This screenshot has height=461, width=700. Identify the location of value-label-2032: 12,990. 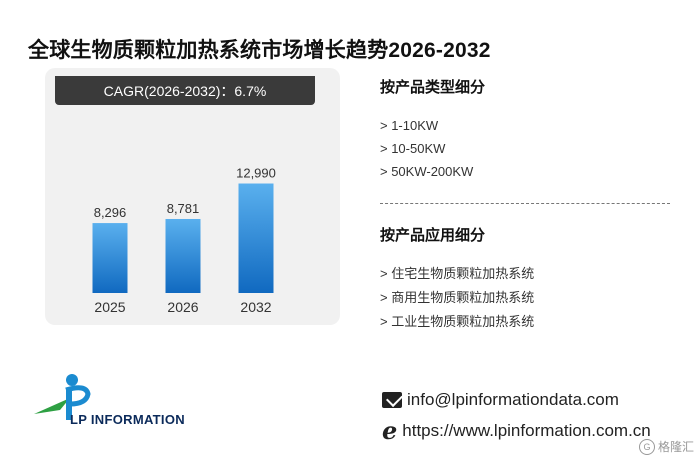
(256, 173).